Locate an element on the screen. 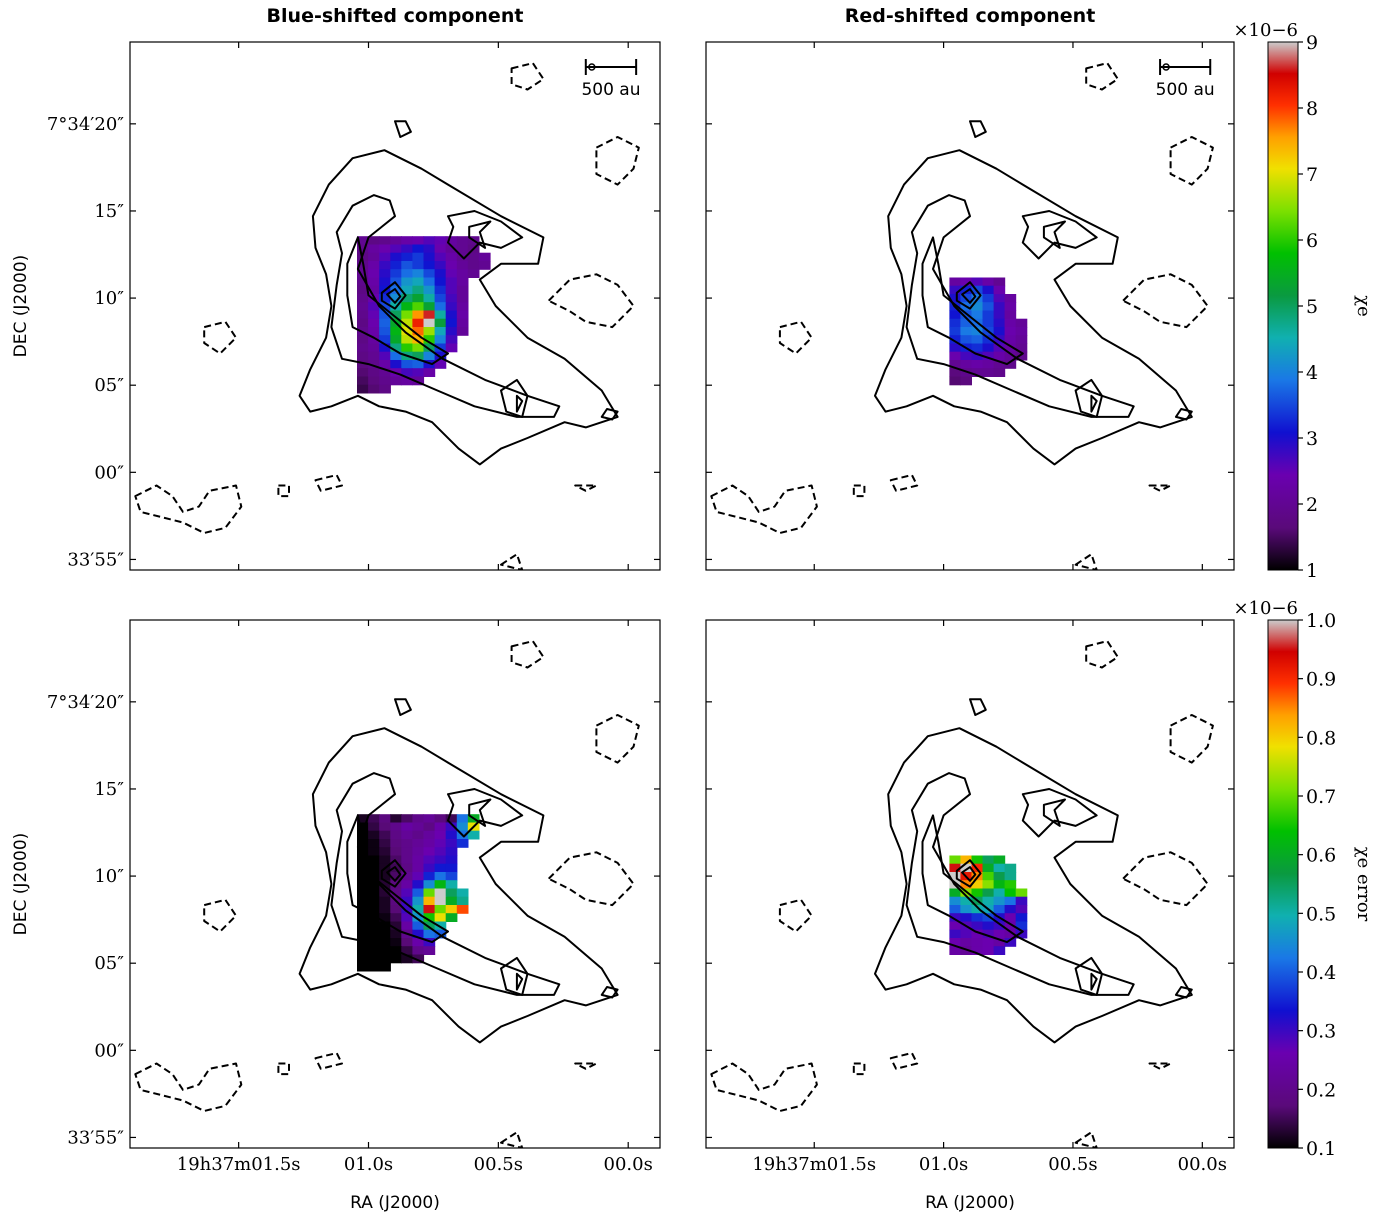 This screenshot has height=1220, width=1389. y-tick-label: 00″ is located at coordinates (109, 1050).